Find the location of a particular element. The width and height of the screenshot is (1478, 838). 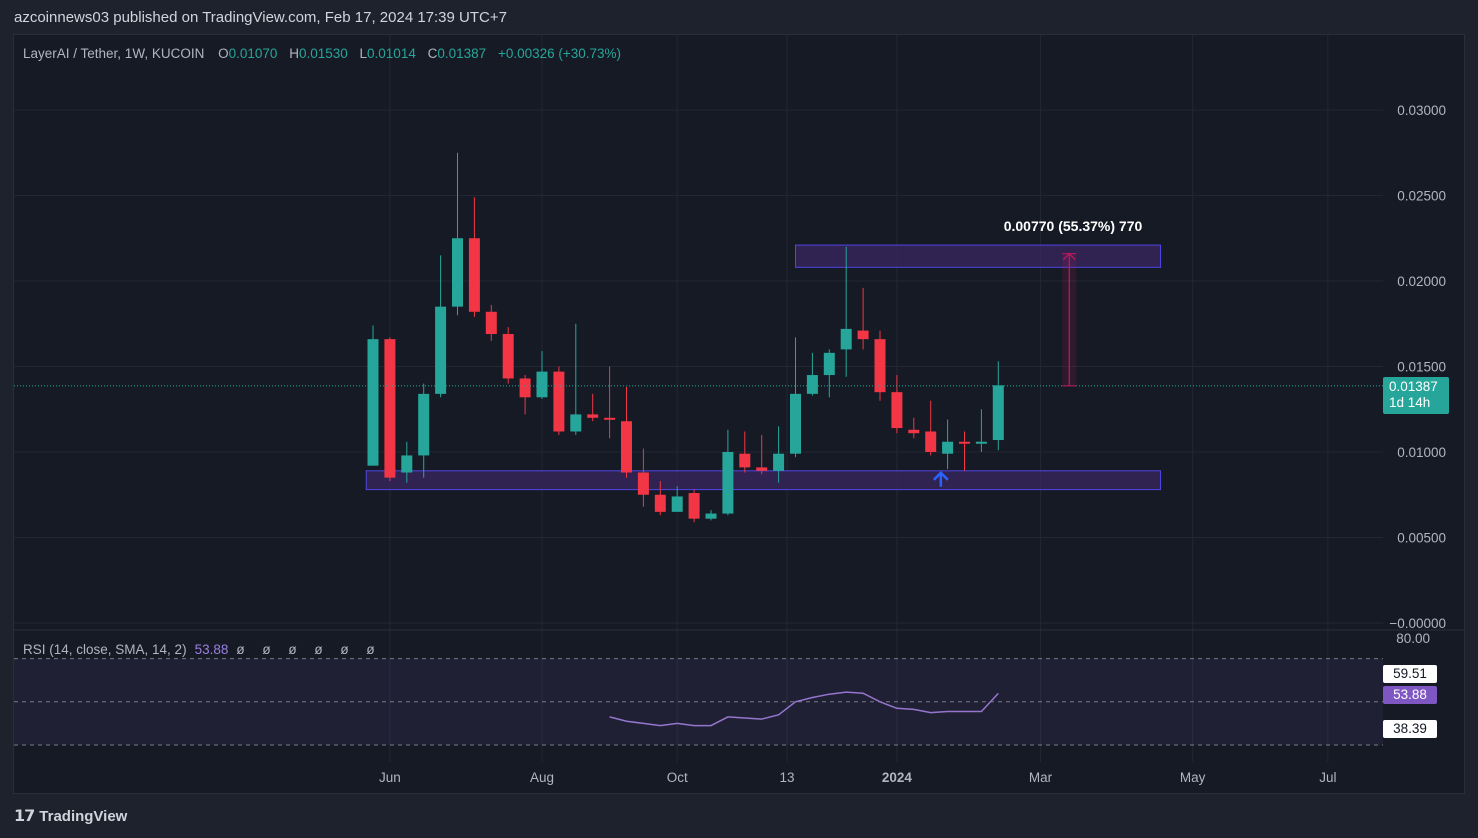

x-tick-label: 13 is located at coordinates (787, 777).